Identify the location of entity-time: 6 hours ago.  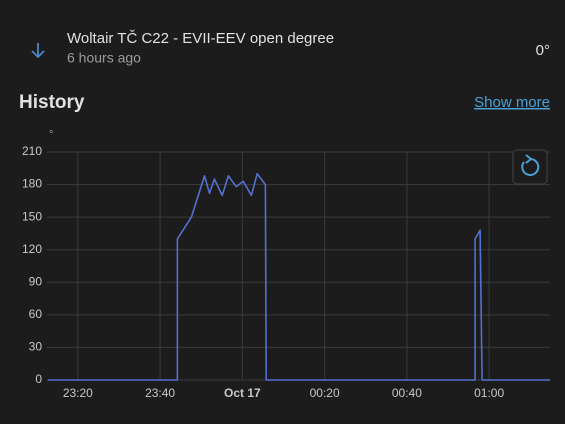
(104, 58).